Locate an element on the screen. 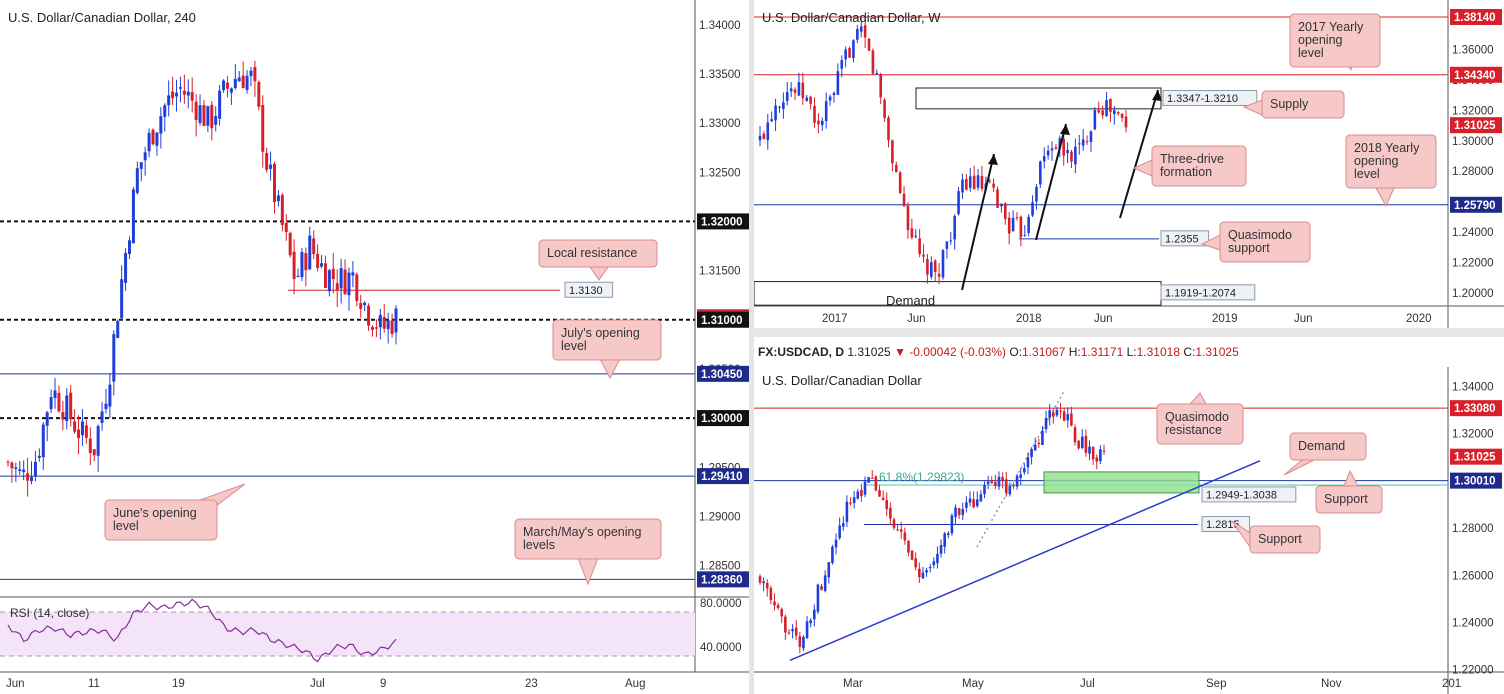 The height and width of the screenshot is (694, 1504). weekly-price-marker: 1.38140 is located at coordinates (1475, 18).